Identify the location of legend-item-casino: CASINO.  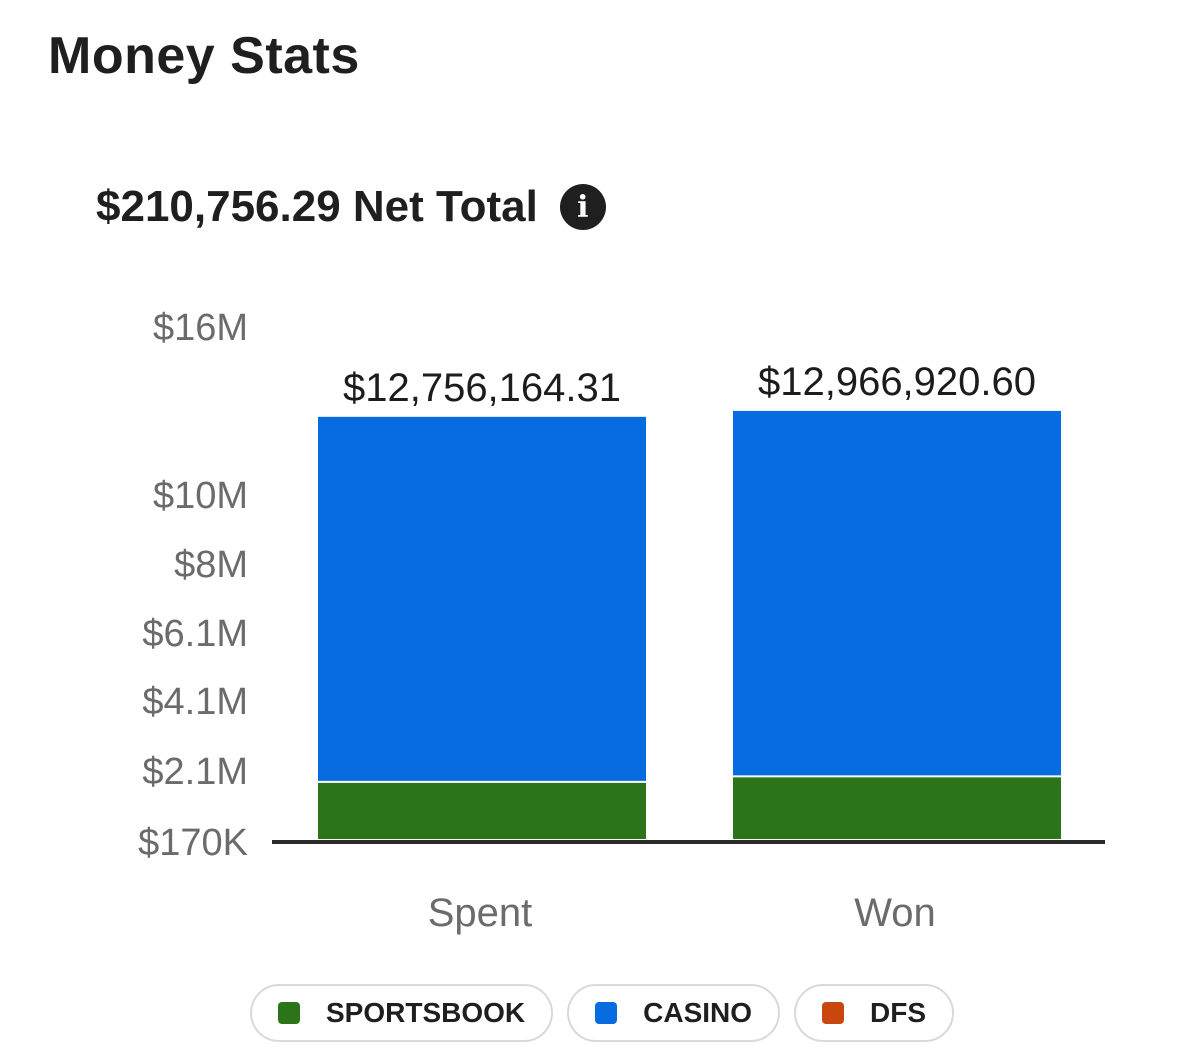
(674, 1013).